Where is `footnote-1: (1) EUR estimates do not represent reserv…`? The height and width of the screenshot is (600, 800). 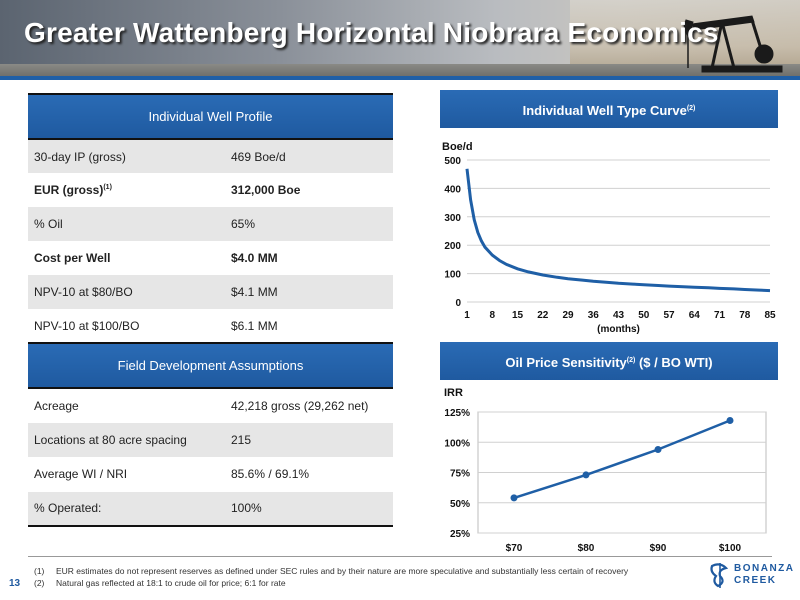
footnote-1: (1) EUR estimates do not represent reserv… is located at coordinates (331, 571).